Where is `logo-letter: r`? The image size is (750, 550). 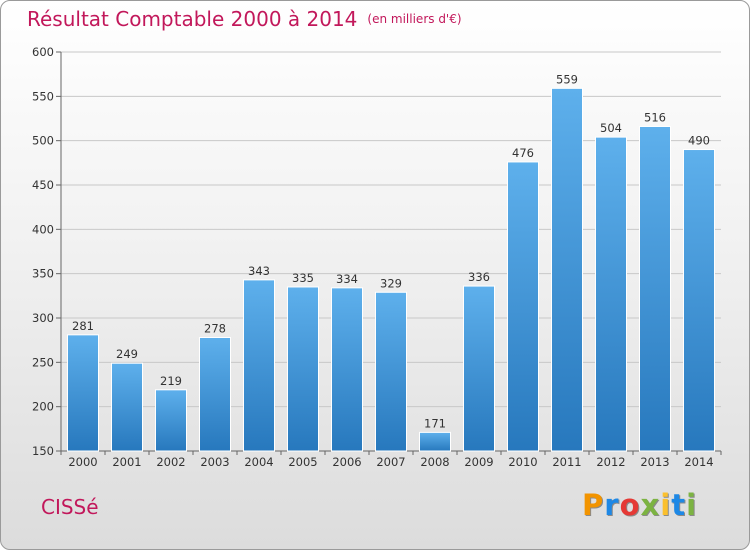
logo-letter: r is located at coordinates (612, 505).